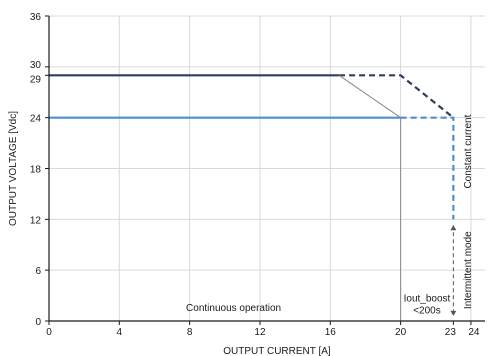 The height and width of the screenshot is (356, 498). What do you see at coordinates (277, 351) in the screenshot?
I see `x-axis-label: OUTPUT CURRENT [A]` at bounding box center [277, 351].